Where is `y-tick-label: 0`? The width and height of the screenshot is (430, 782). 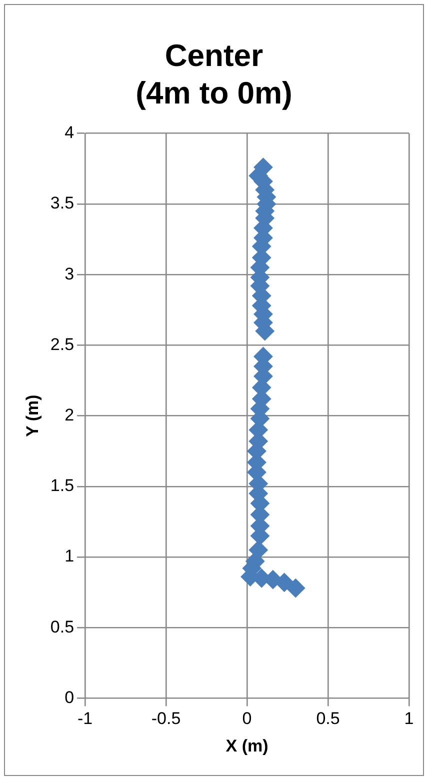
y-tick-label: 0 is located at coordinates (69, 697).